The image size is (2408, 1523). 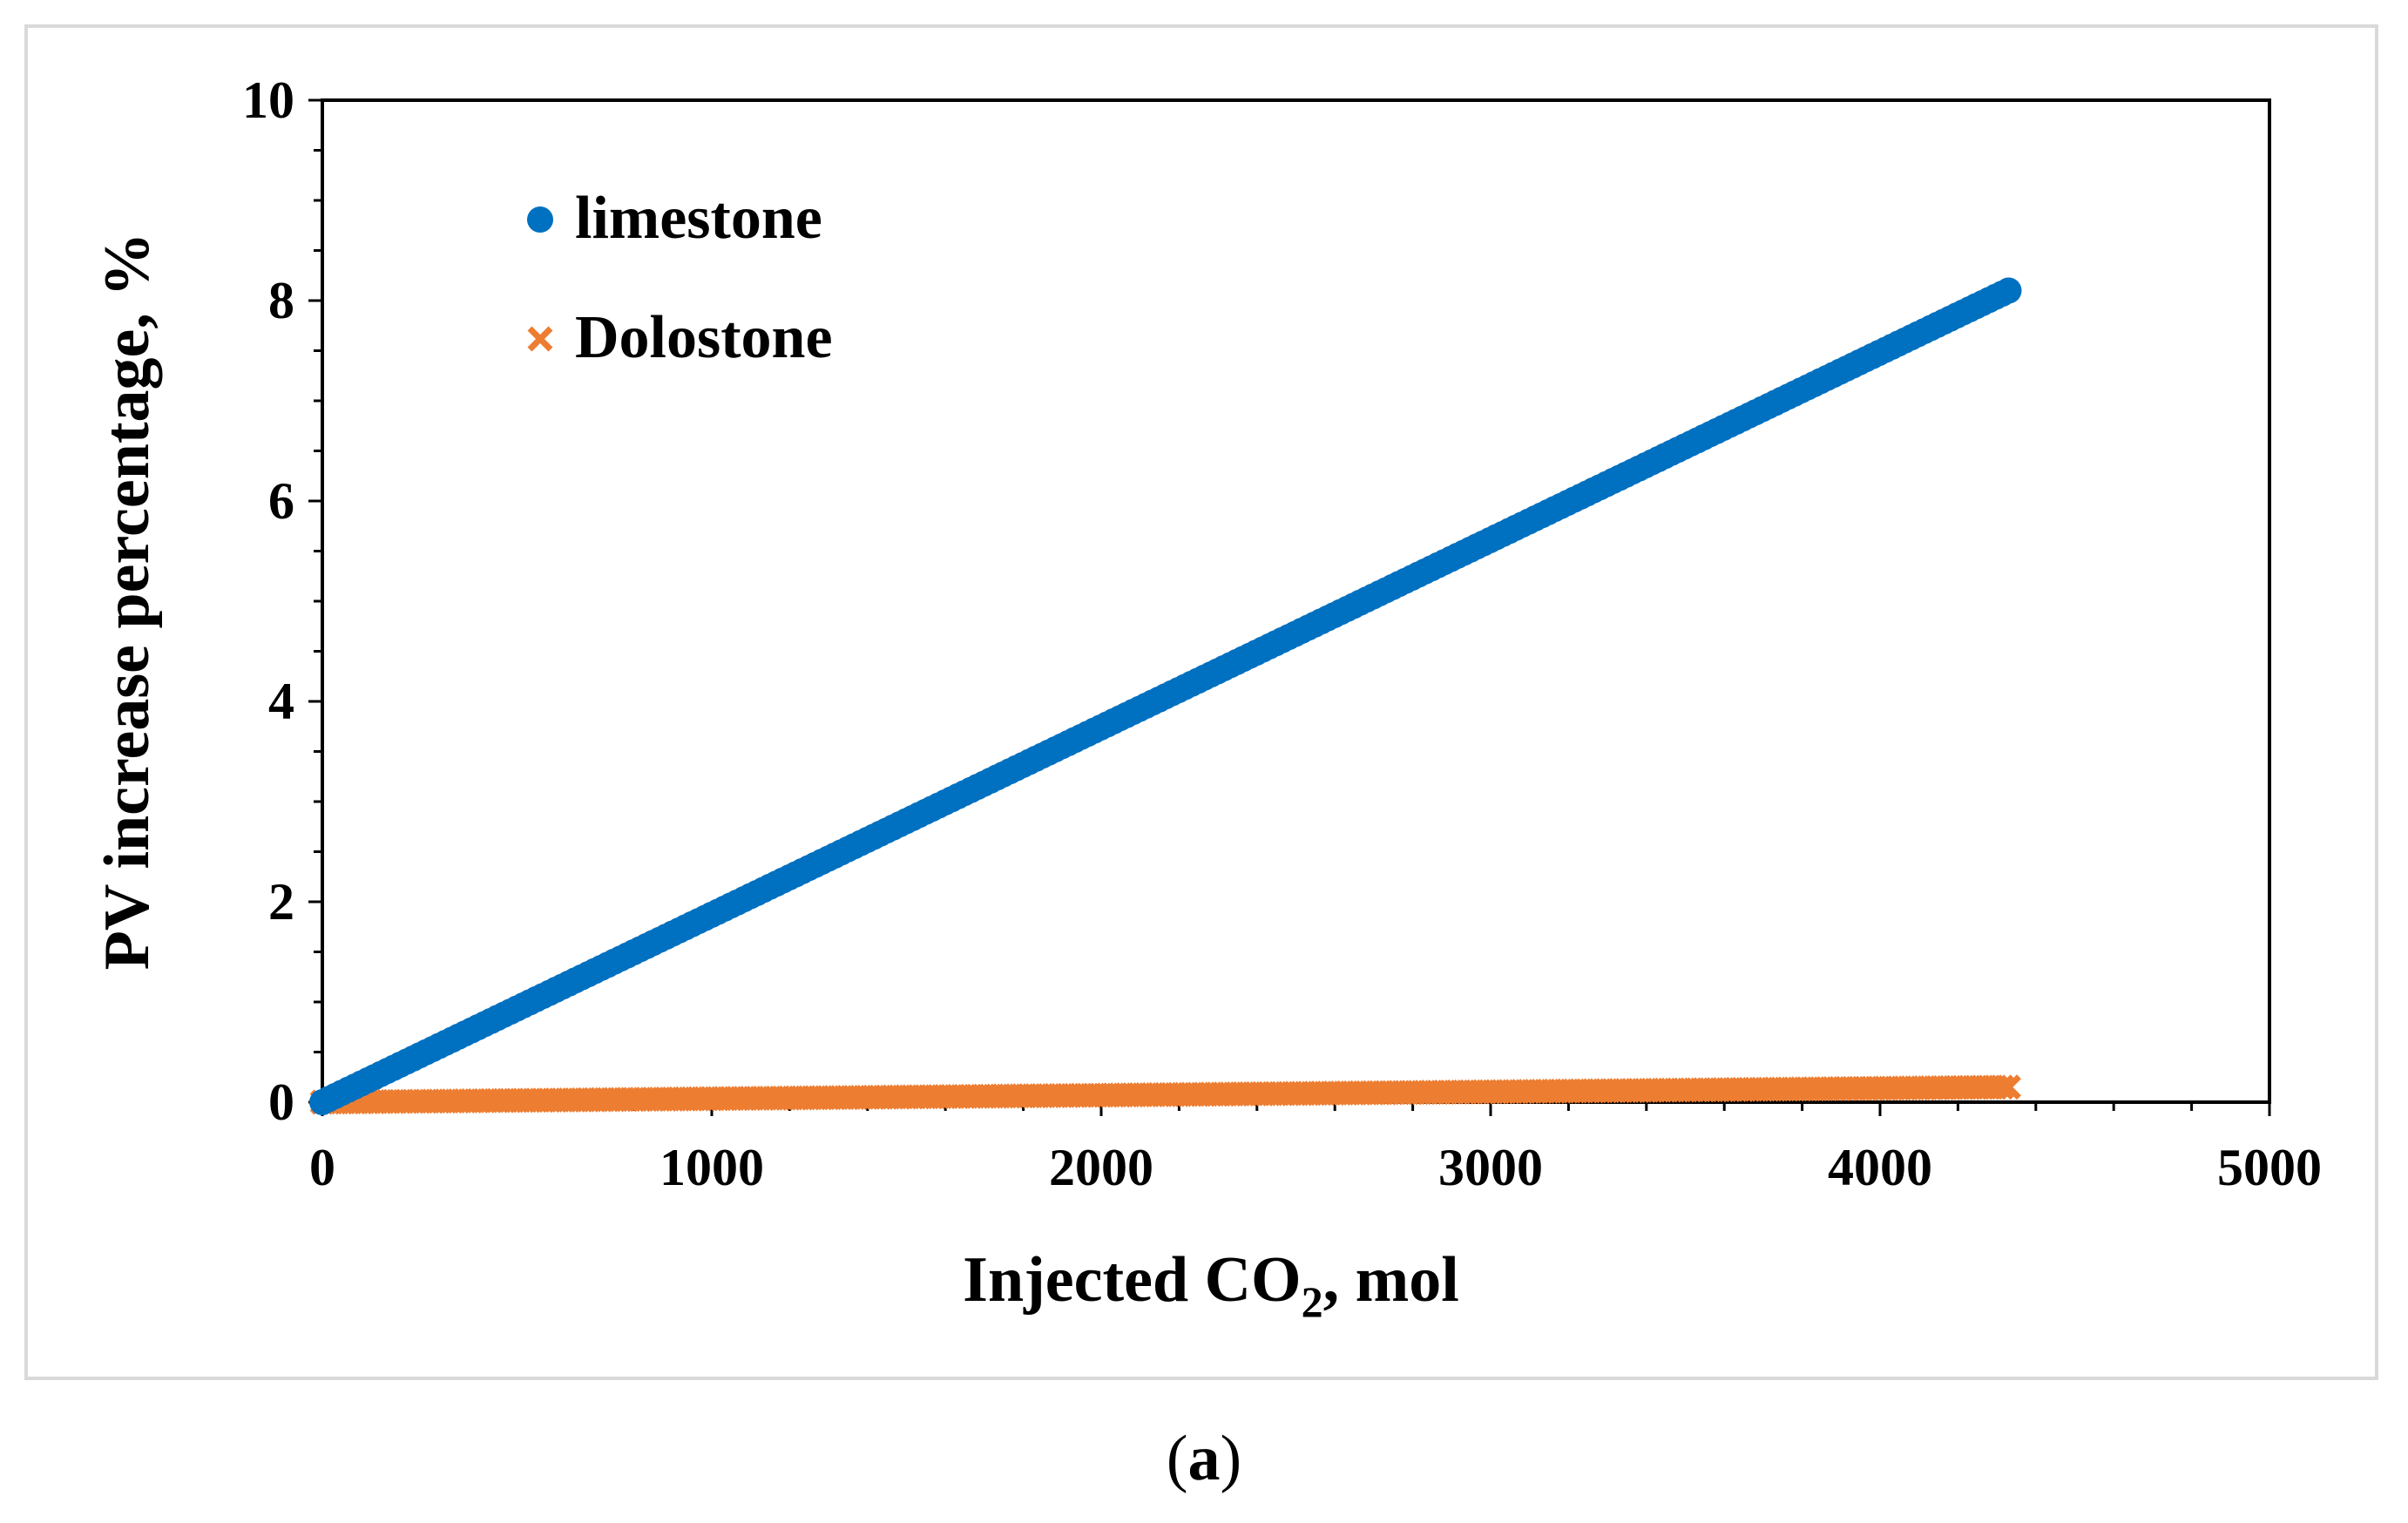 I want to click on x-tick-label: 3000, so click(x=1490, y=1167).